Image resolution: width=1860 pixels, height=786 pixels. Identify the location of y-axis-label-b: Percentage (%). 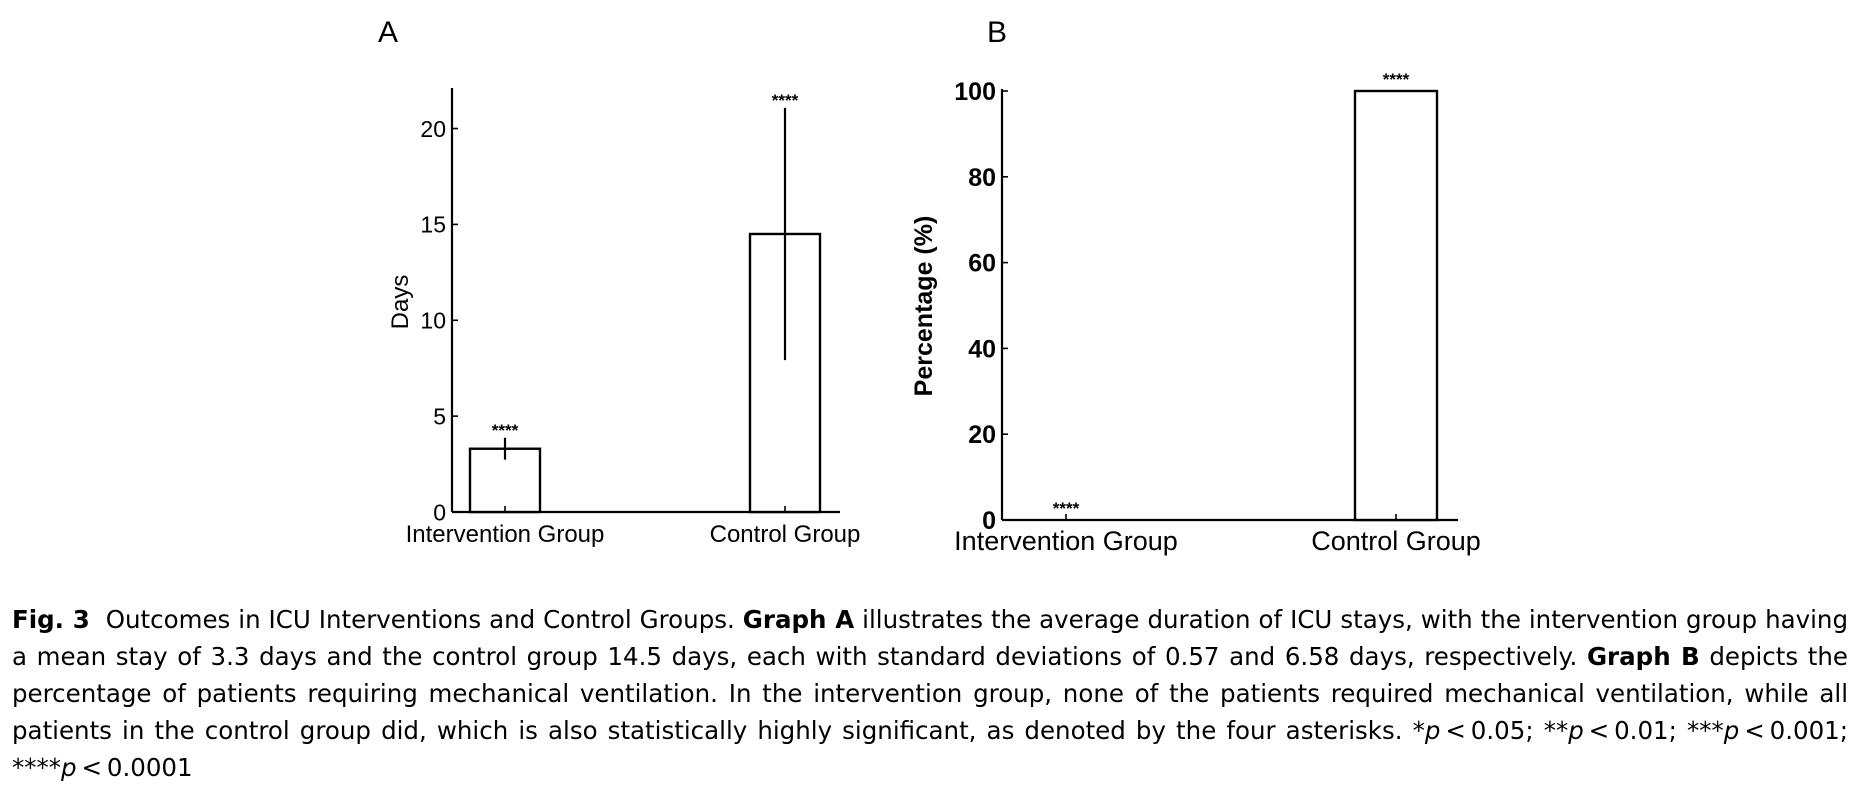
(924, 306).